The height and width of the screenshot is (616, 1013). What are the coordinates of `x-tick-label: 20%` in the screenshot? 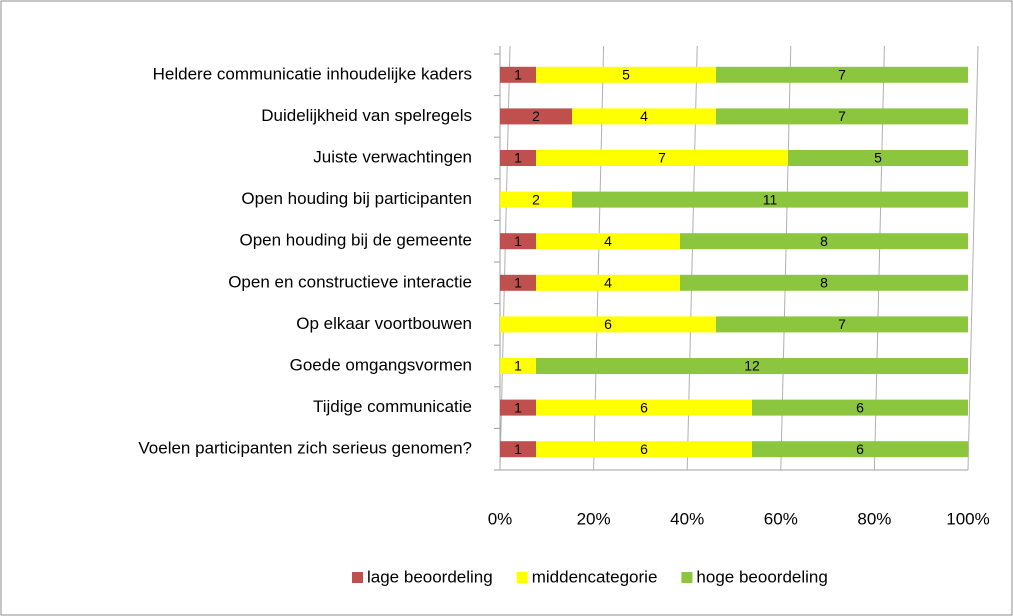 It's located at (594, 518).